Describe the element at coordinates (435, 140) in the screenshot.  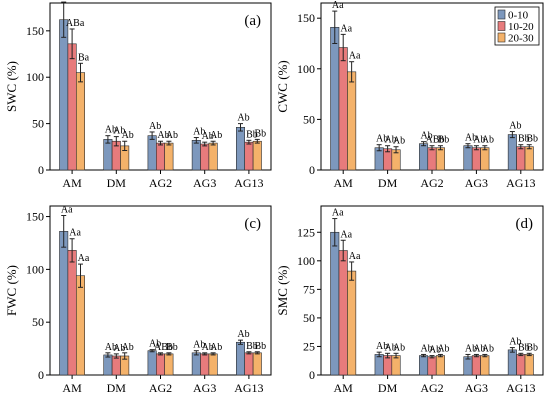
I see `significance-label: ABb` at that location.